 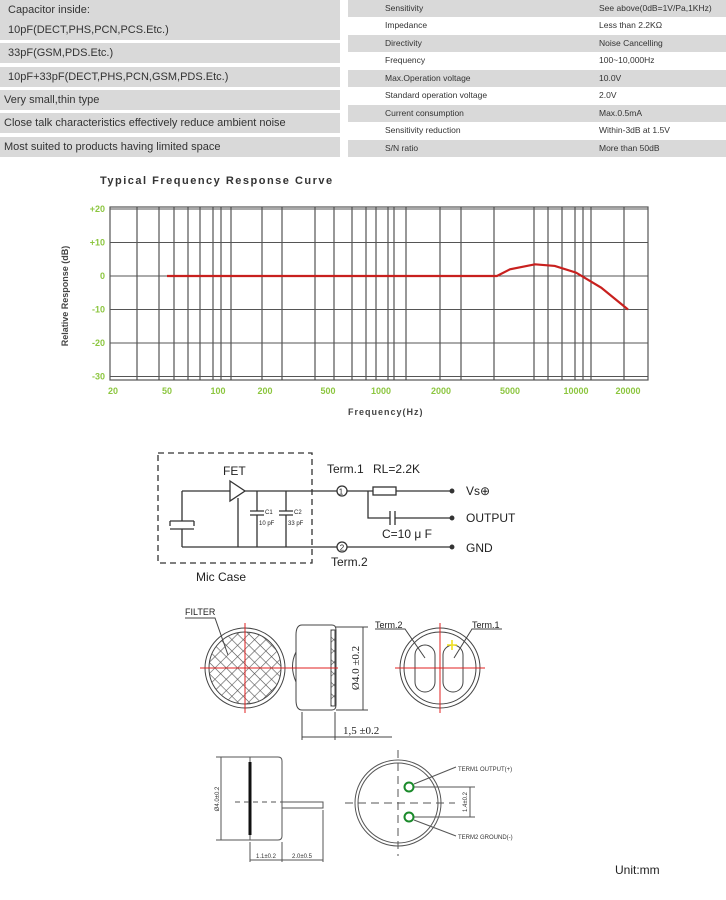 What do you see at coordinates (182, 525) in the screenshot?
I see `mic-element-icon` at bounding box center [182, 525].